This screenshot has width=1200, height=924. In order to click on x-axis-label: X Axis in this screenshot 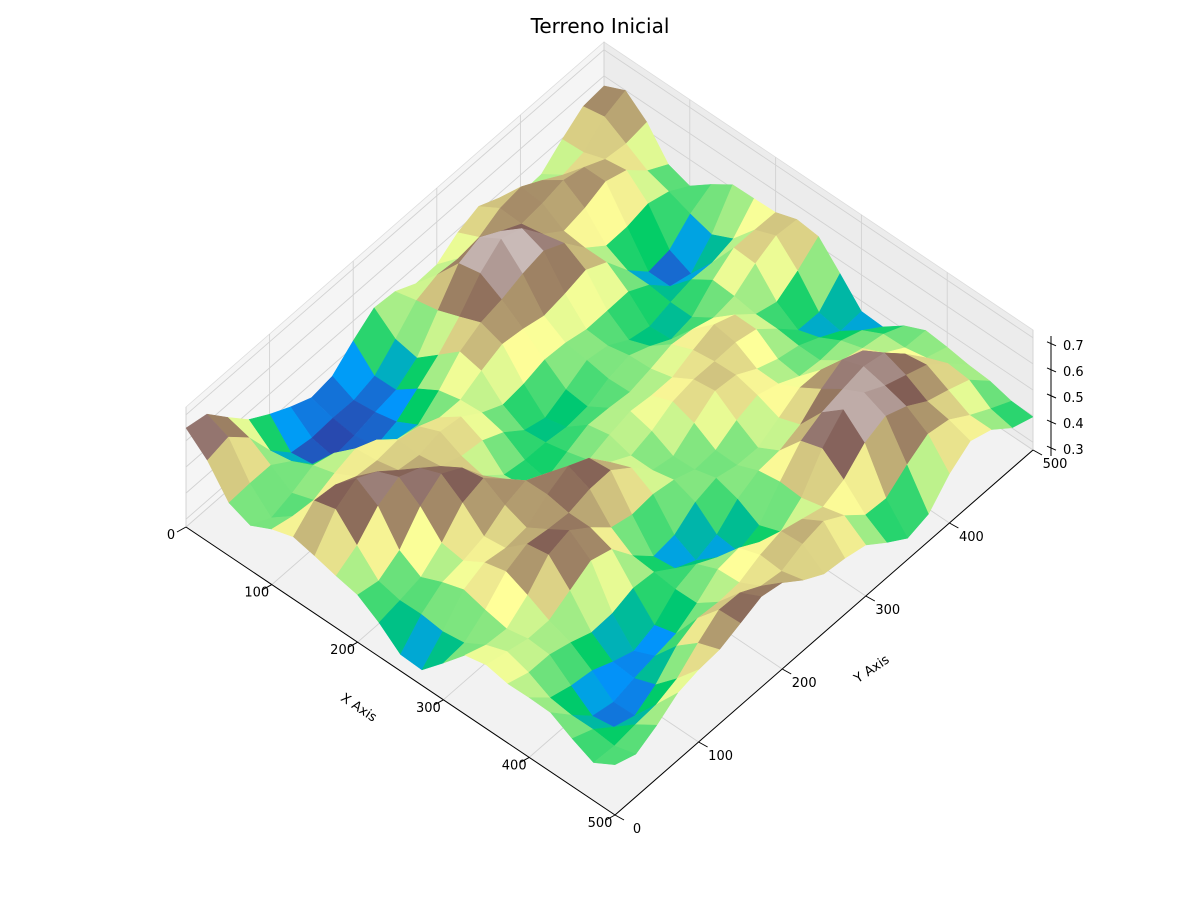, I will do `click(359, 708)`.